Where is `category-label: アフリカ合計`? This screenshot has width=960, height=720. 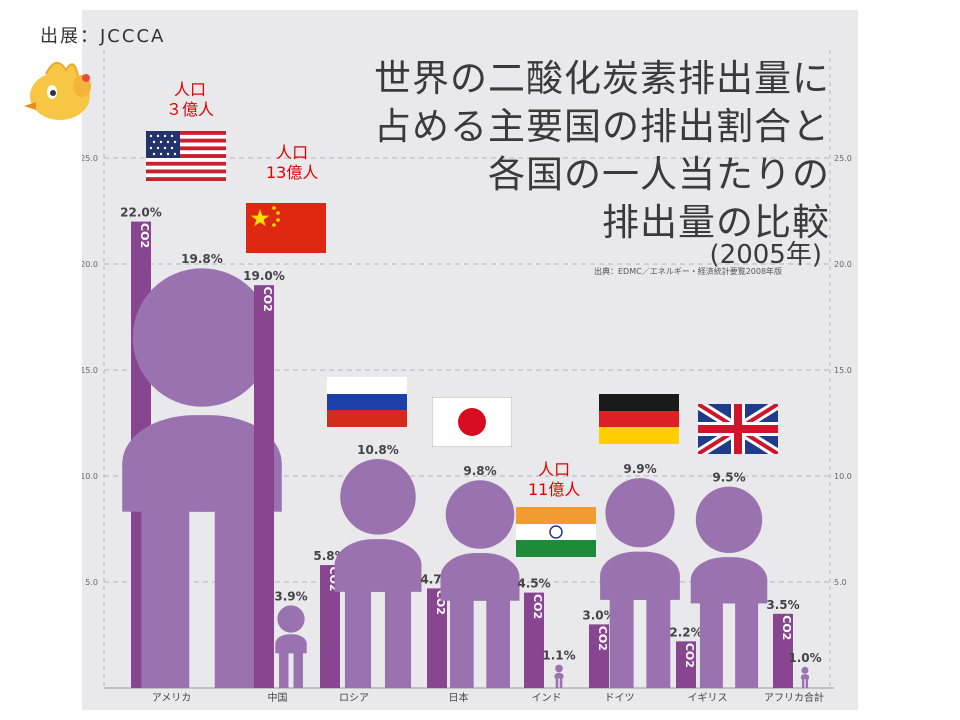 category-label: アフリカ合計 is located at coordinates (794, 697).